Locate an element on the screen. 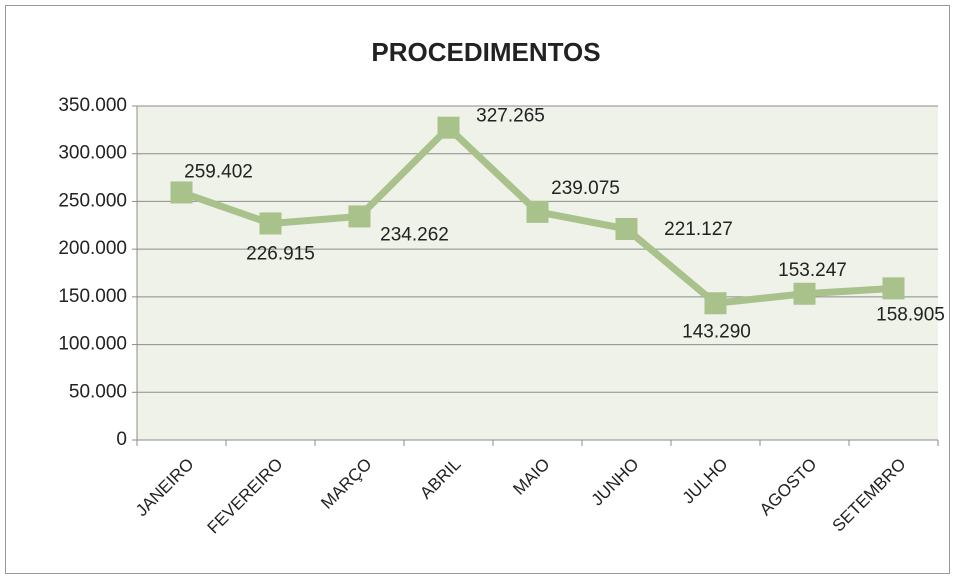 Image resolution: width=956 pixels, height=579 pixels. data-label: 239.075 is located at coordinates (585, 188).